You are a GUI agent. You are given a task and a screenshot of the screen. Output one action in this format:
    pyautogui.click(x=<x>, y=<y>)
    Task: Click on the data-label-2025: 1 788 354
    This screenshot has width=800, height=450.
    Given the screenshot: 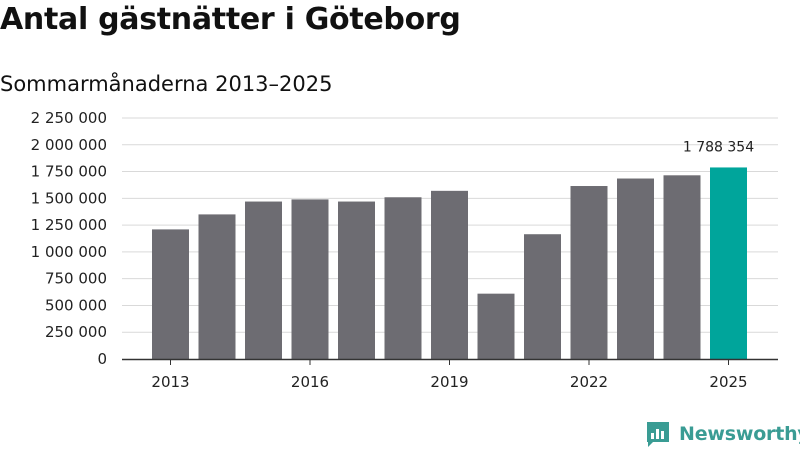 What is the action you would take?
    pyautogui.click(x=718, y=147)
    